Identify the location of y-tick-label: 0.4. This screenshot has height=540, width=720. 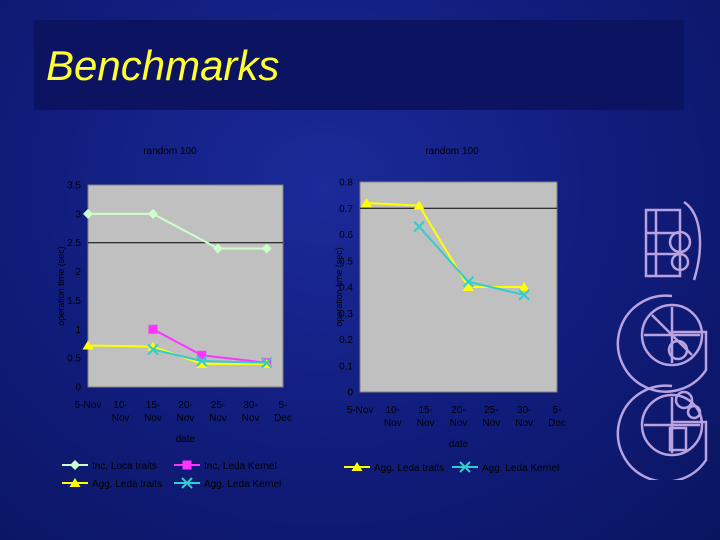
(346, 288).